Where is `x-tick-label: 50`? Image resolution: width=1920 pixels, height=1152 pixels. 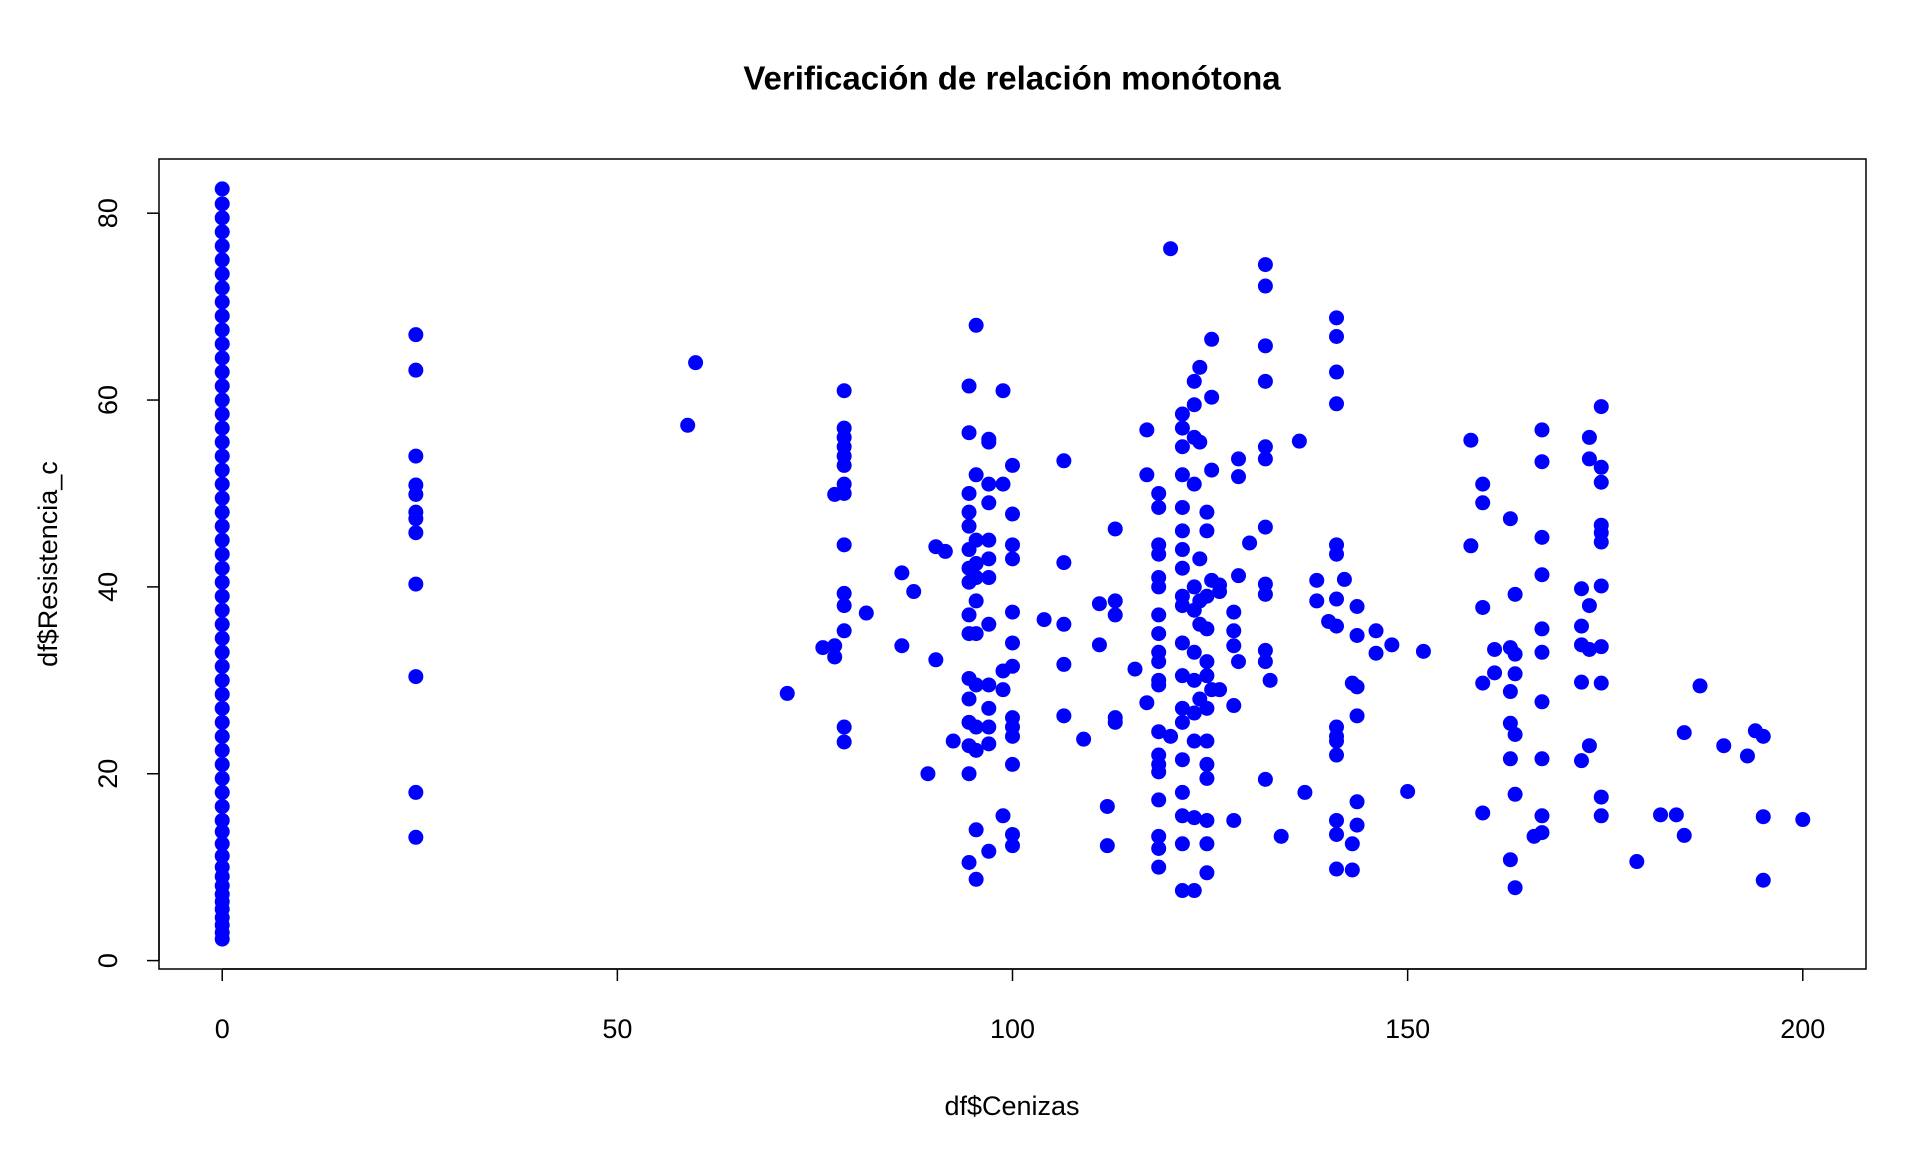 x-tick-label: 50 is located at coordinates (617, 1029).